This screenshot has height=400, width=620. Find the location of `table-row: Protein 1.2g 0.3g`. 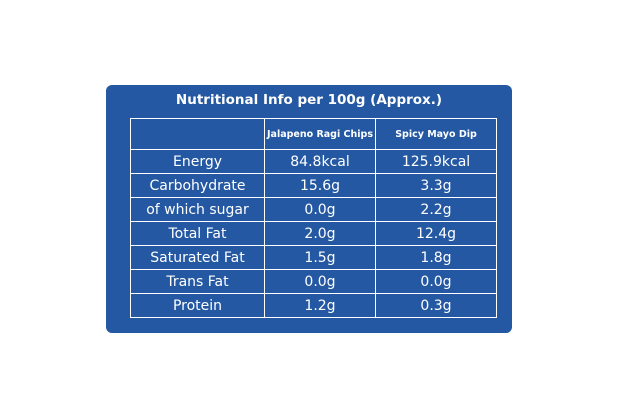

table-row: Protein 1.2g 0.3g is located at coordinates (313, 305).